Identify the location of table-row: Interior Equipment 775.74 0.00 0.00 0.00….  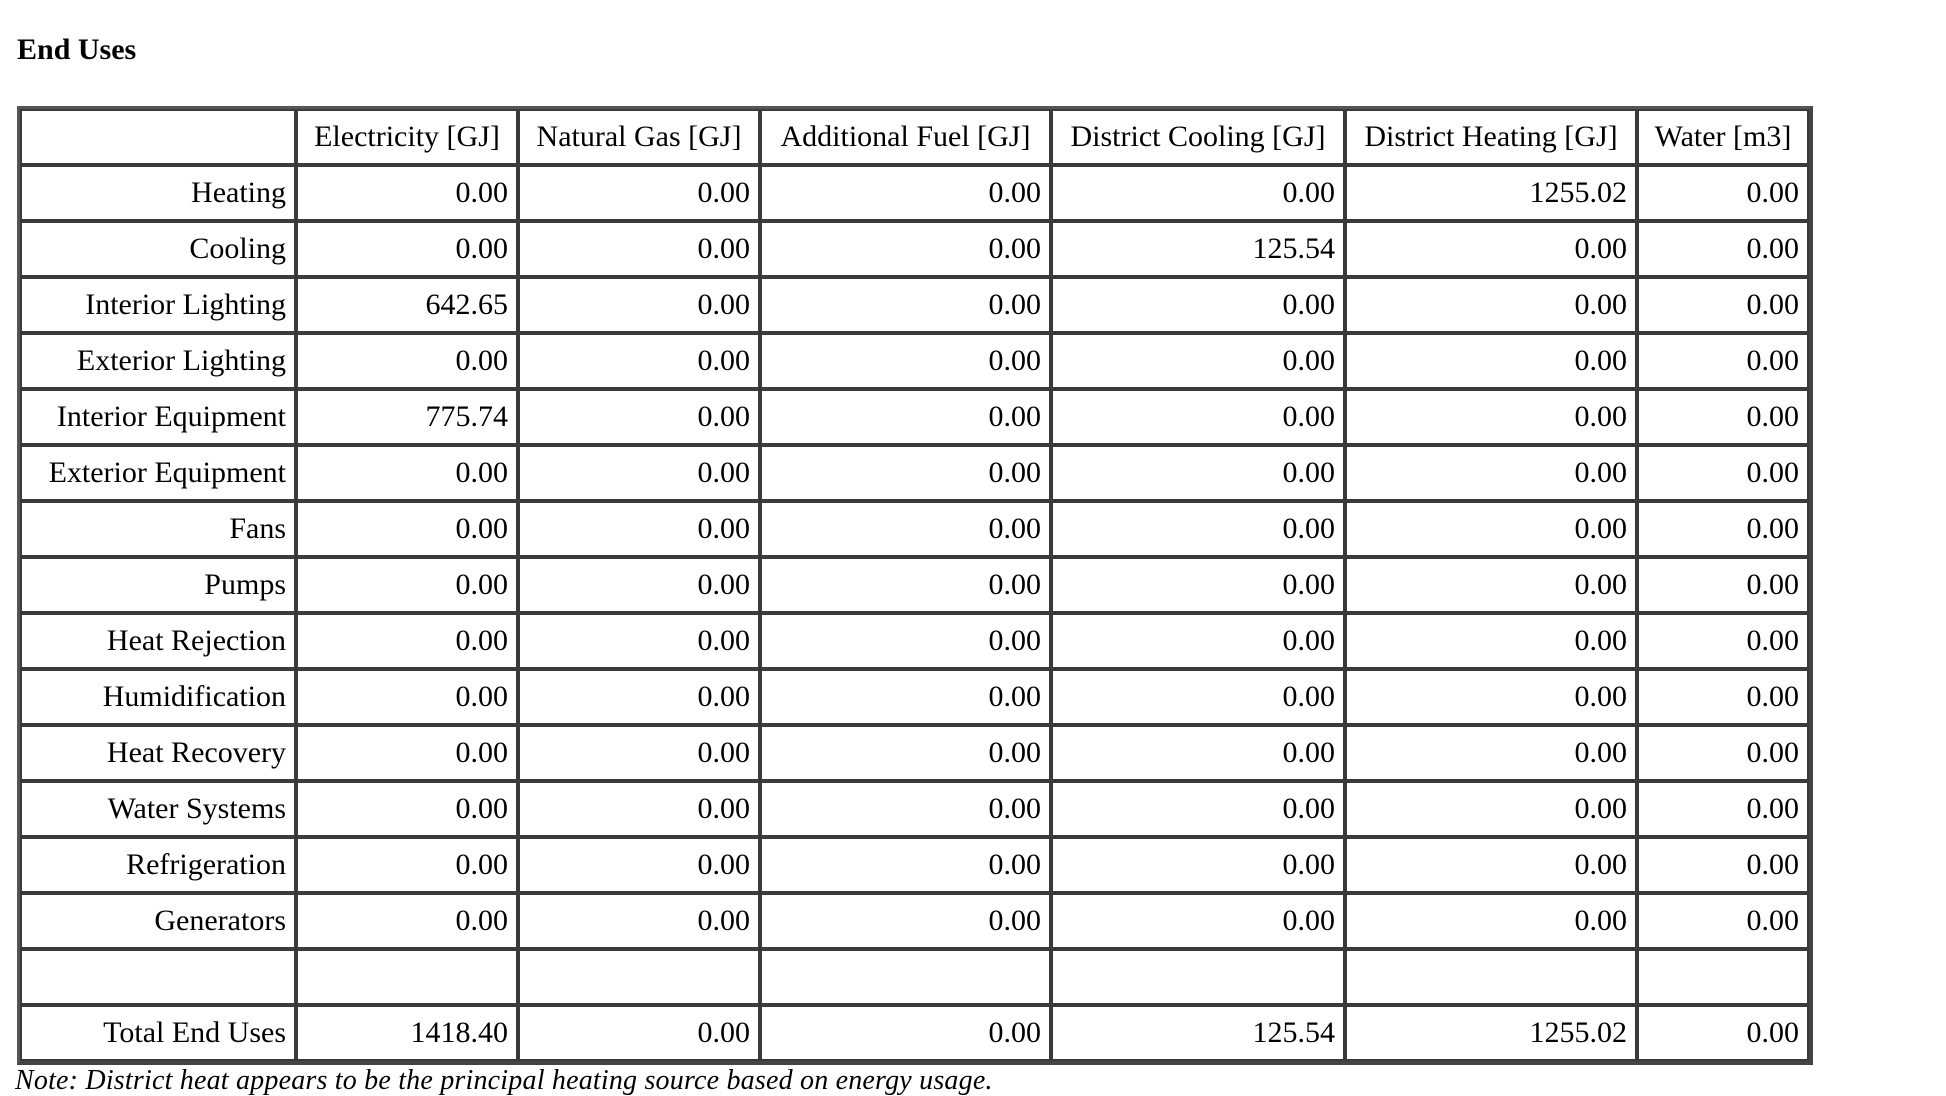
(914, 417).